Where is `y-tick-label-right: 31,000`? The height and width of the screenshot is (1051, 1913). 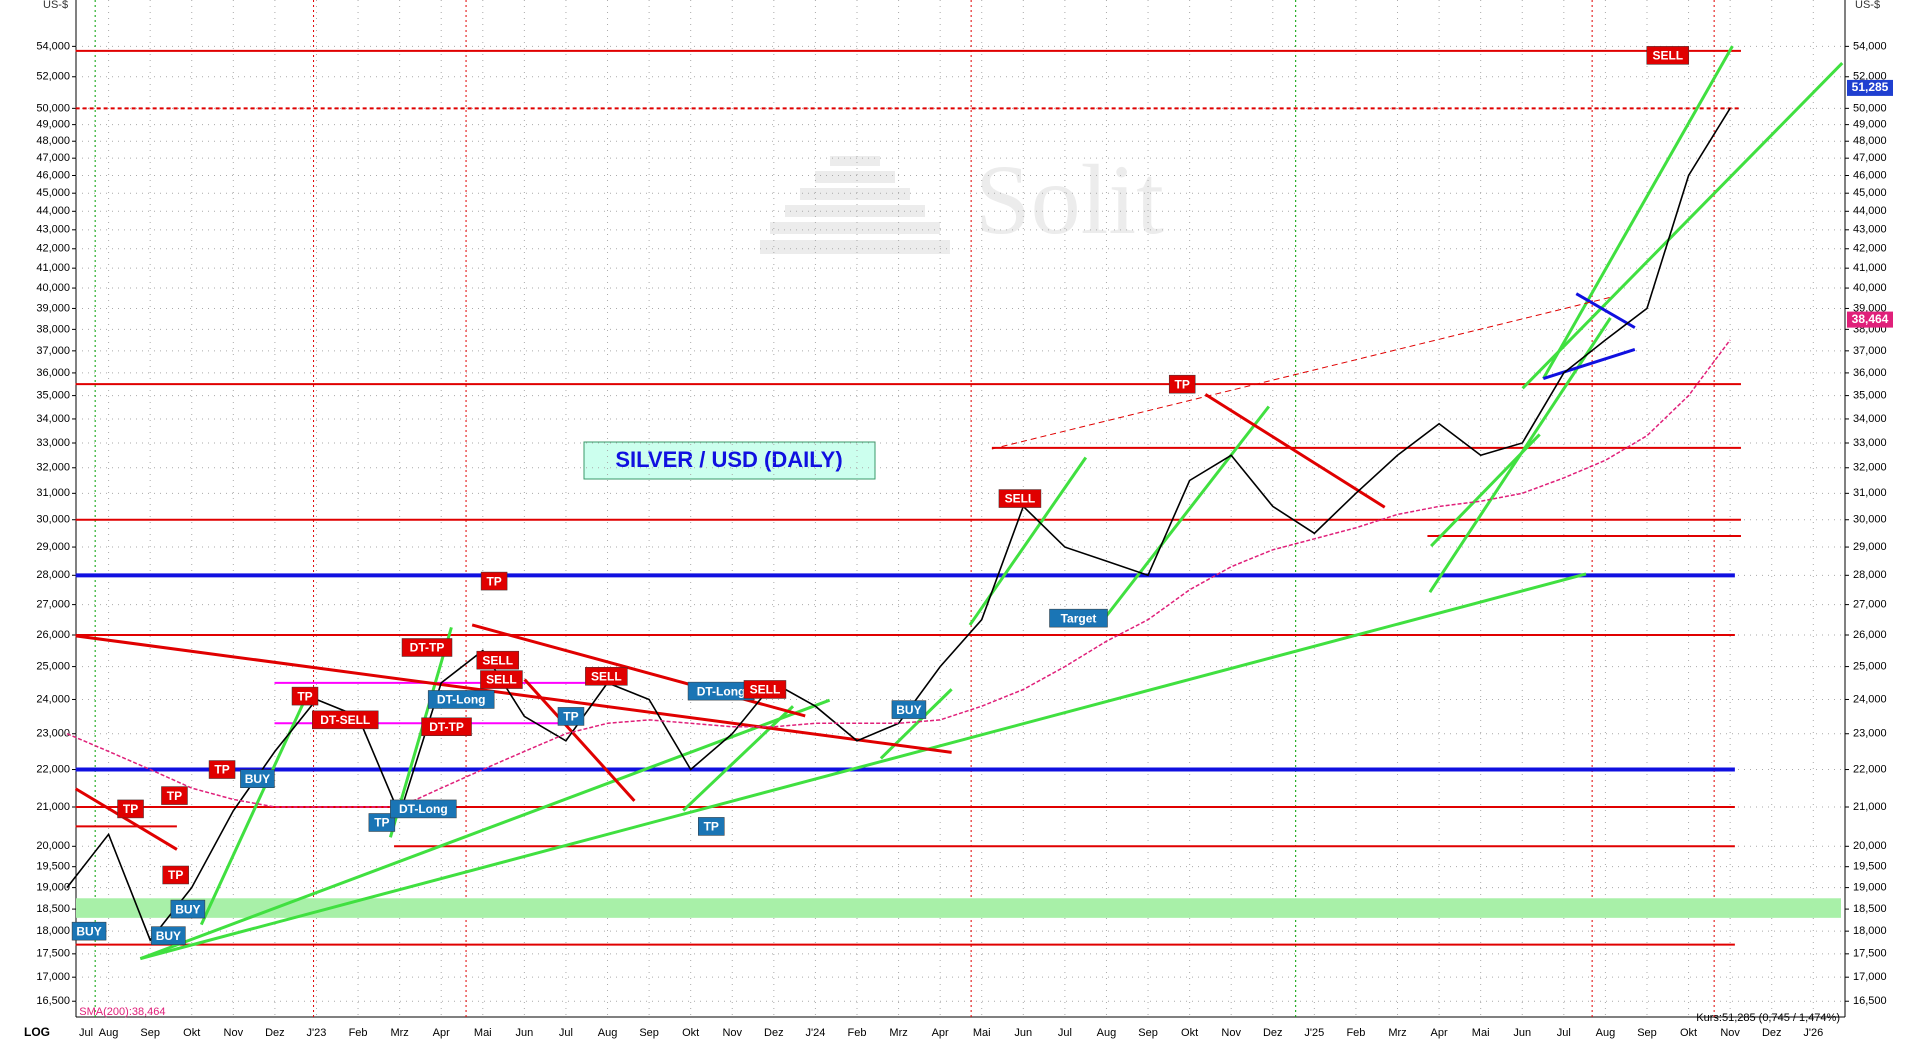 y-tick-label-right: 31,000 is located at coordinates (1870, 493).